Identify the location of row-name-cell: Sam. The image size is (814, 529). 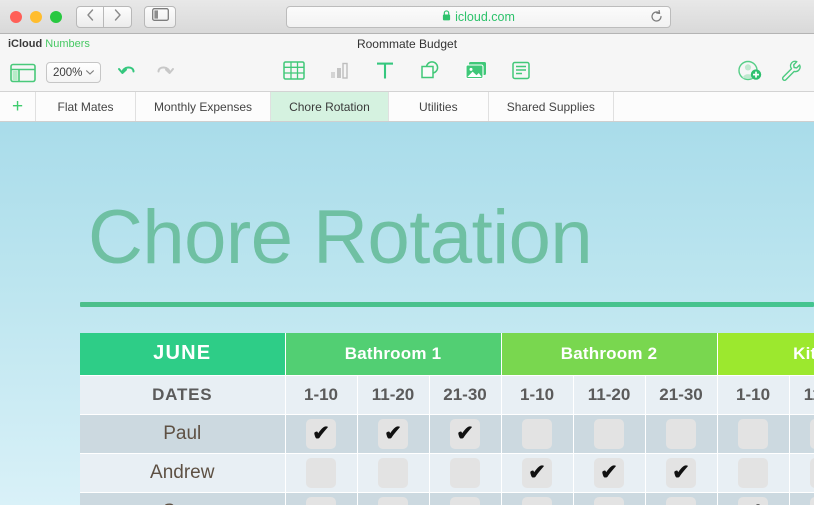
(183, 498).